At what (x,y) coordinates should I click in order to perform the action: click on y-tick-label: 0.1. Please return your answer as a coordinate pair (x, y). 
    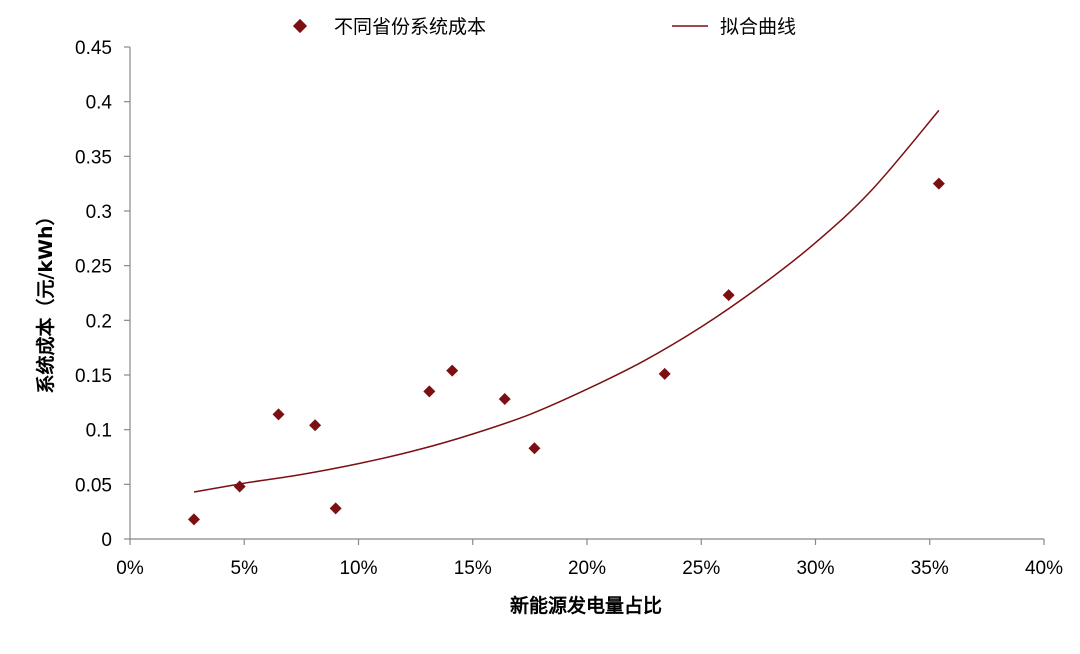
    Looking at the image, I should click on (99, 431).